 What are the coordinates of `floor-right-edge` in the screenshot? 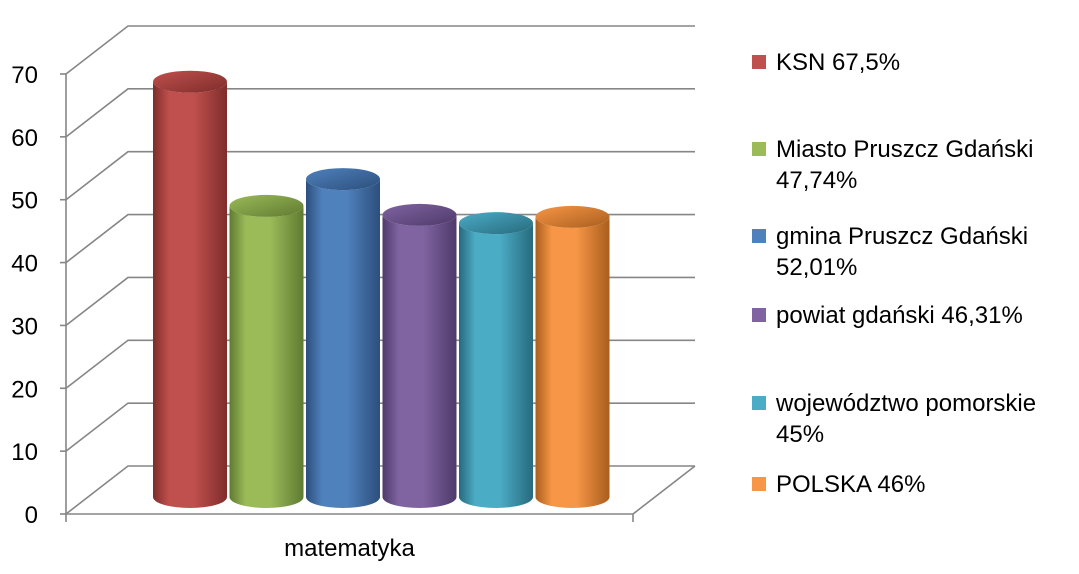 It's located at (664, 490).